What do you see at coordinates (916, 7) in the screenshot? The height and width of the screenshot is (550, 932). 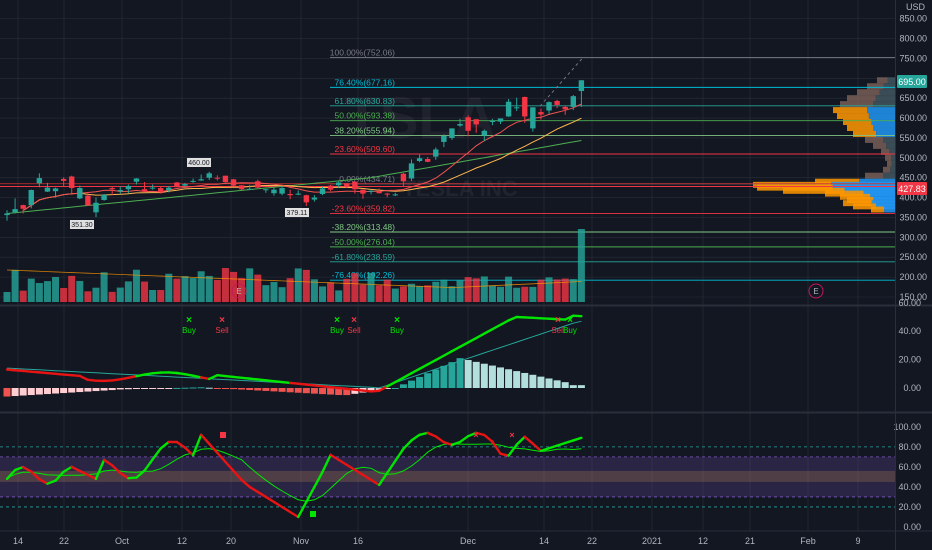 I see `currency-label: USD` at bounding box center [916, 7].